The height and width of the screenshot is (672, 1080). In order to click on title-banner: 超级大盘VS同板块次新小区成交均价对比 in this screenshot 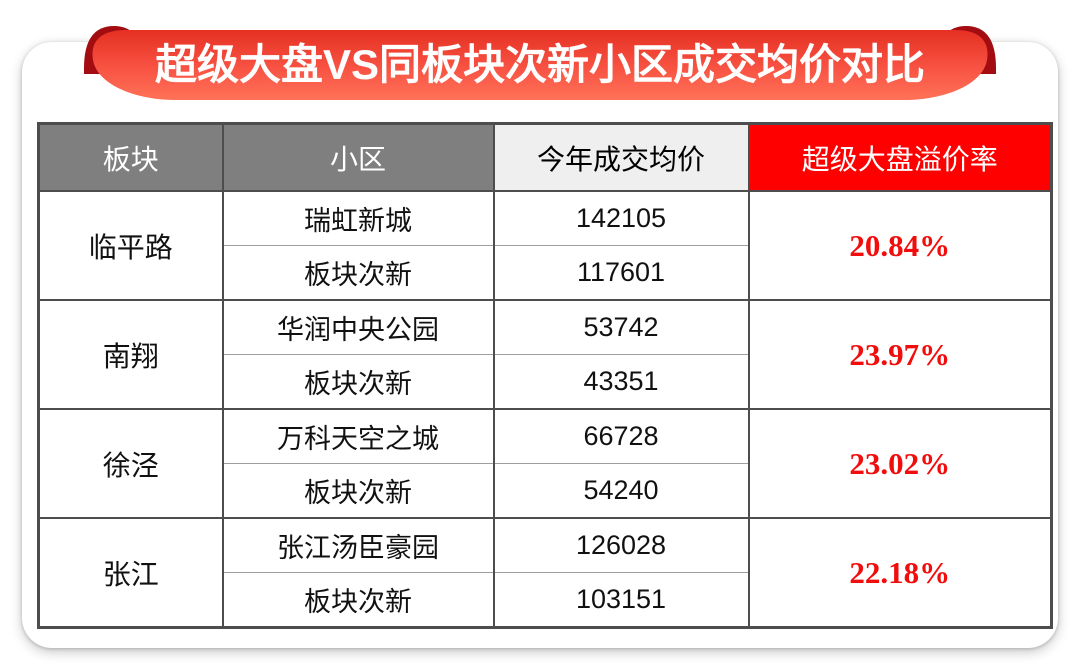, I will do `click(540, 64)`.